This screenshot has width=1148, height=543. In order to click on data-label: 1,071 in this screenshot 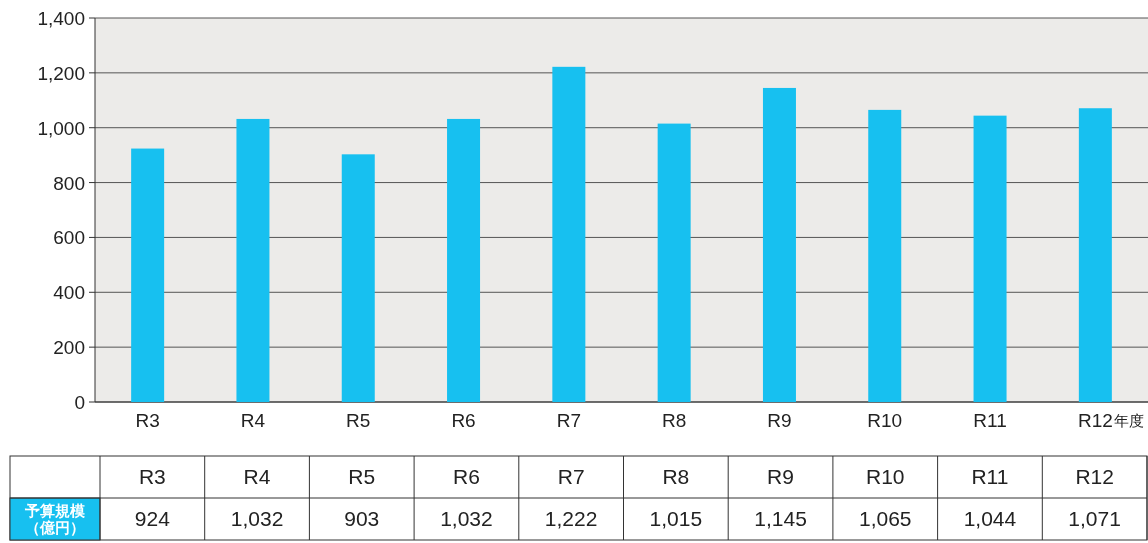, I will do `click(1094, 518)`.